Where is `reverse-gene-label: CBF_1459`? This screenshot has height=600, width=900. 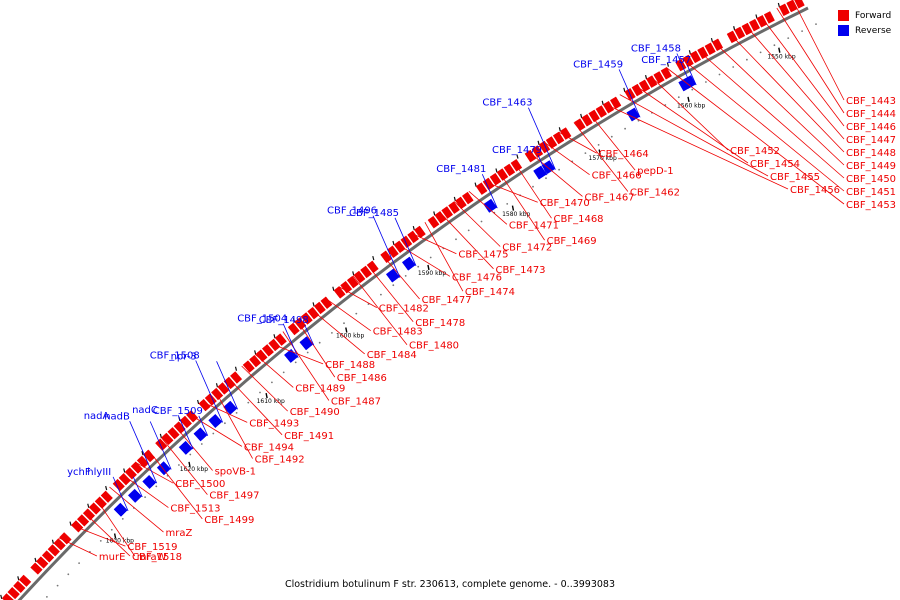
reverse-gene-label: CBF_1459 is located at coordinates (598, 64).